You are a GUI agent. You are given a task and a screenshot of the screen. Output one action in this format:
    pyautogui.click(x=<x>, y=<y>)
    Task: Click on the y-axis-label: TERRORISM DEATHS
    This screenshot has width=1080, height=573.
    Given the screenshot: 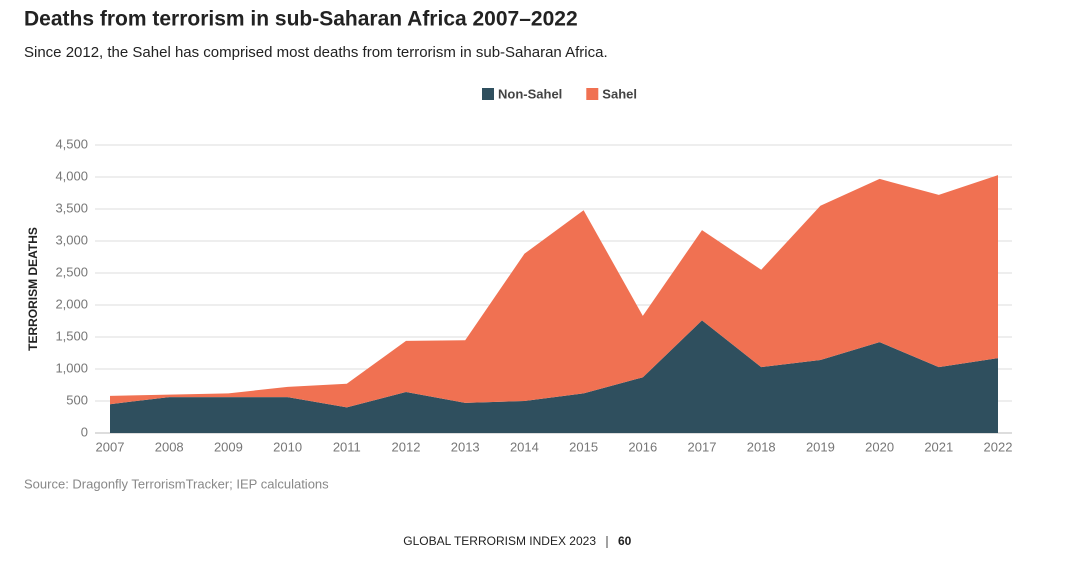 What is the action you would take?
    pyautogui.click(x=33, y=289)
    